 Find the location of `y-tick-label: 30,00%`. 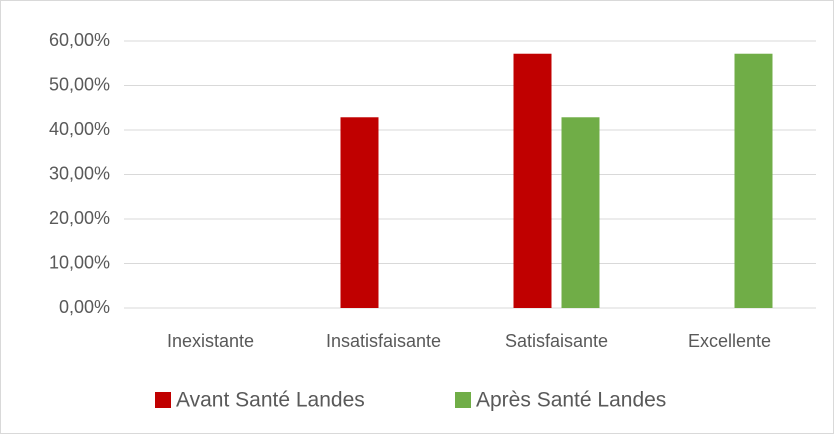

y-tick-label: 30,00% is located at coordinates (79, 173).